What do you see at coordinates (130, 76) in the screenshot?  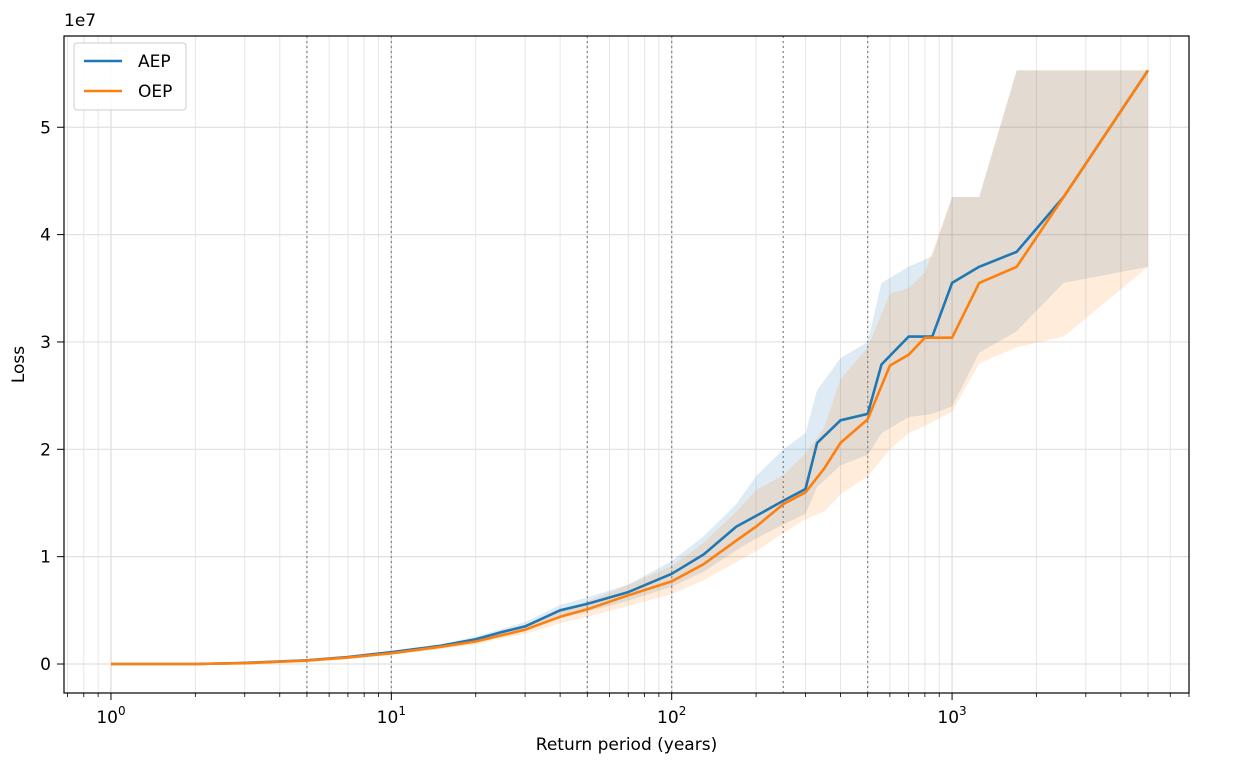 I see `legend: AEP OEP` at bounding box center [130, 76].